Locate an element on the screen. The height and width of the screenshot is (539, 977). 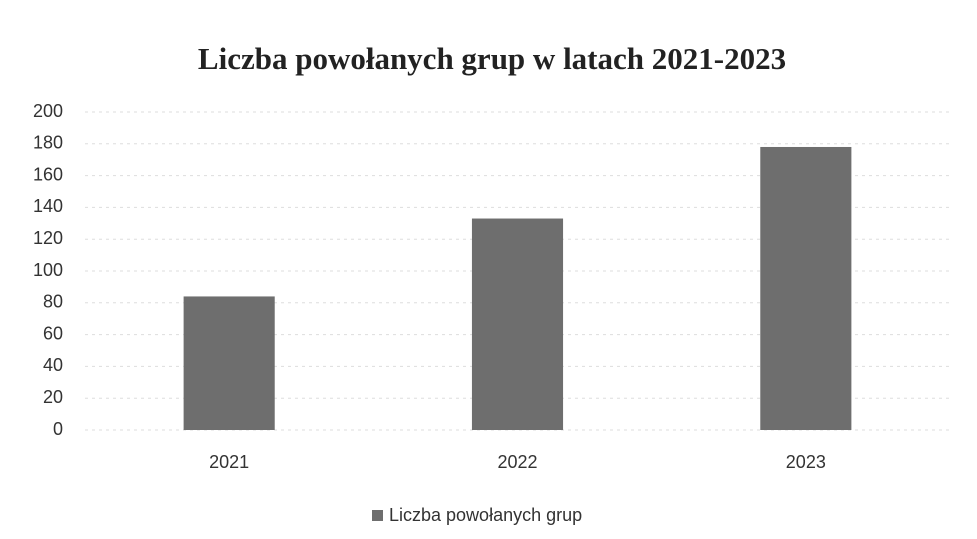
y-tick-label: 60 is located at coordinates (53, 333).